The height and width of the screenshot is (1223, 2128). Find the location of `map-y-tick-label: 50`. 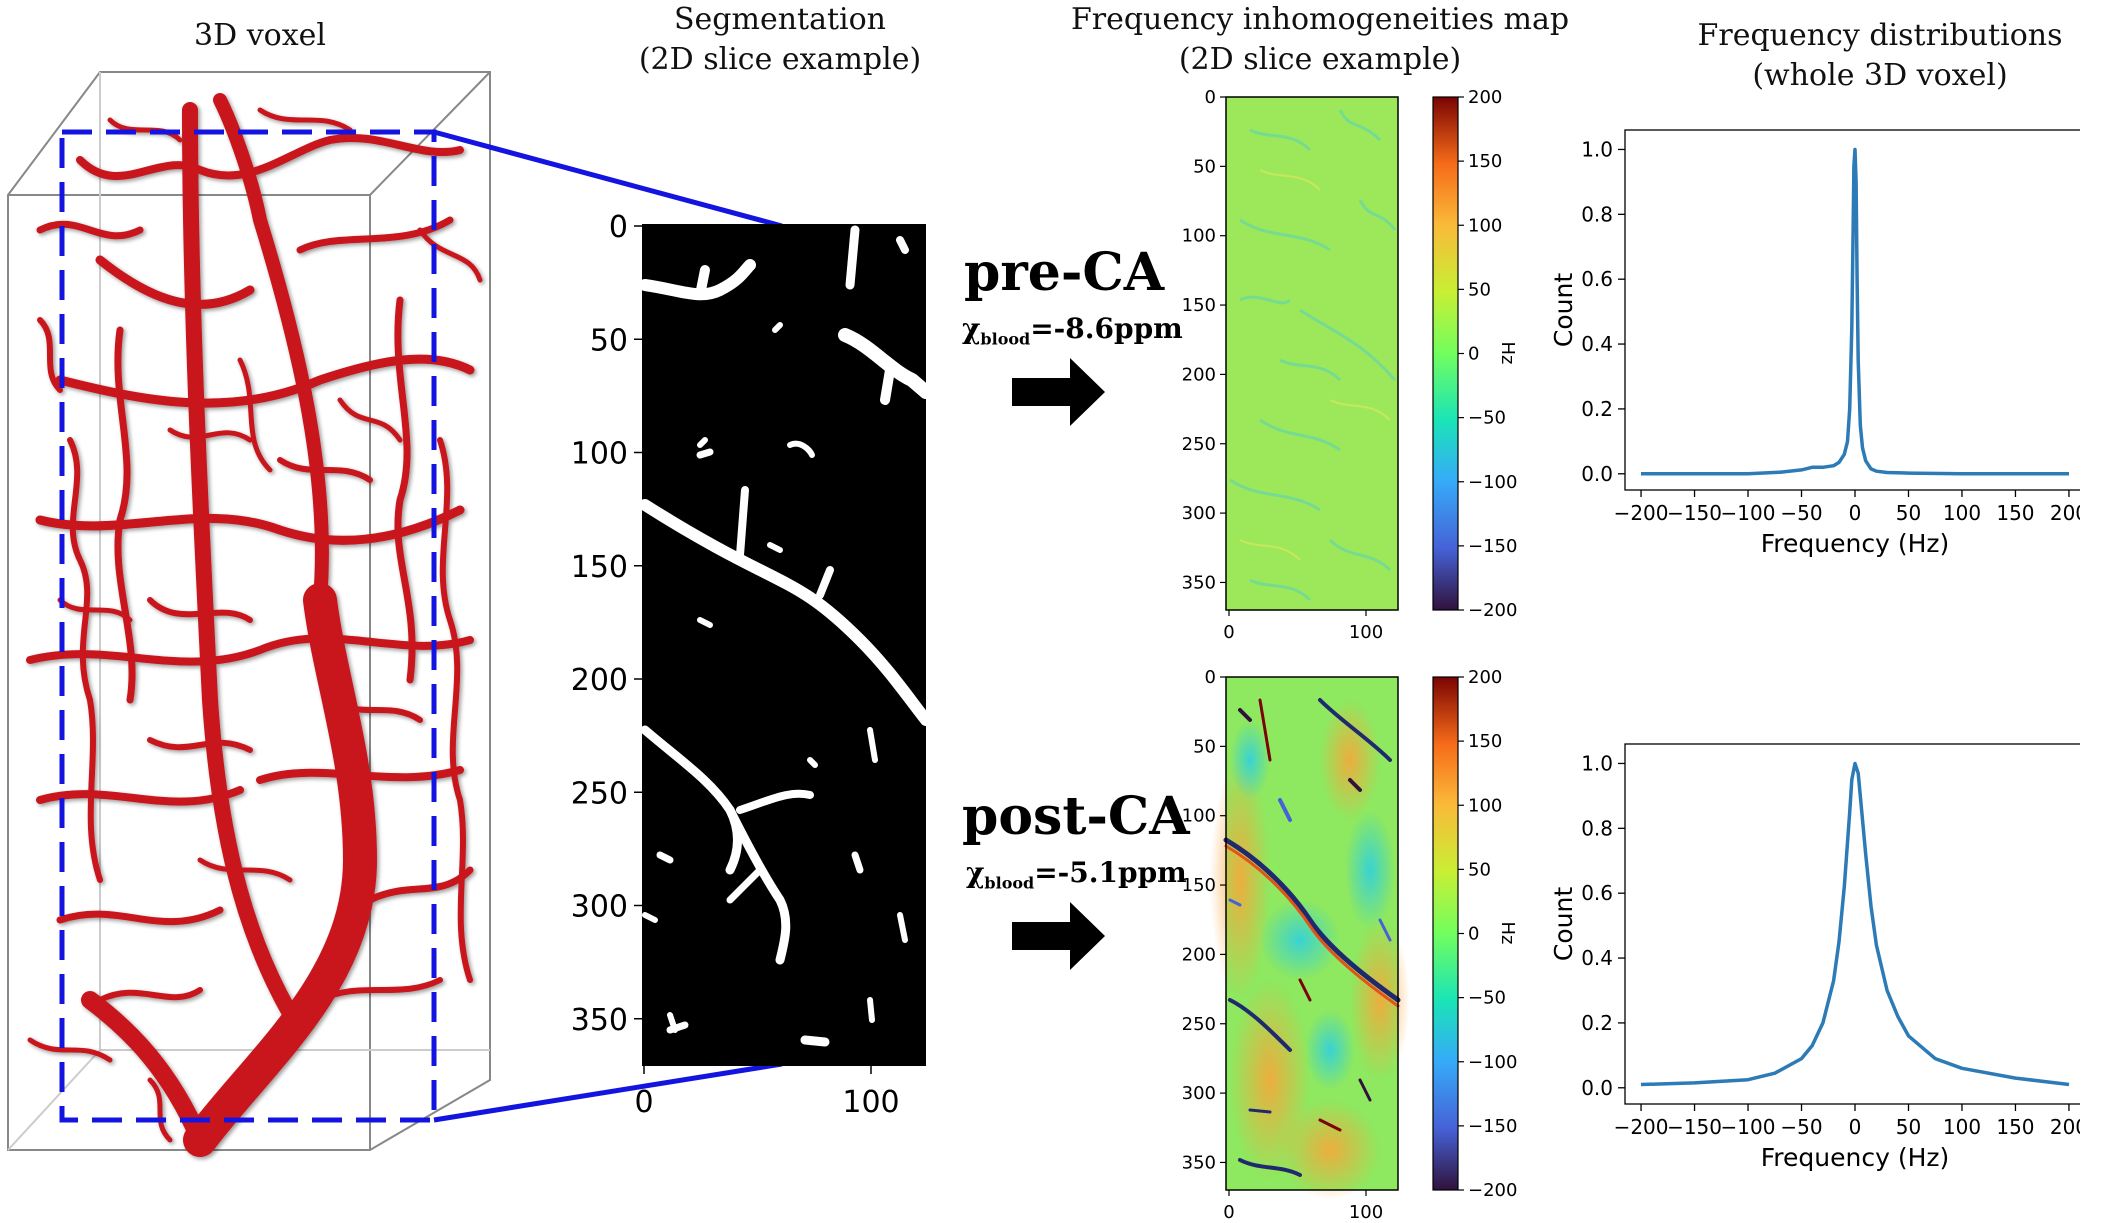

map-y-tick-label: 50 is located at coordinates (1204, 746).